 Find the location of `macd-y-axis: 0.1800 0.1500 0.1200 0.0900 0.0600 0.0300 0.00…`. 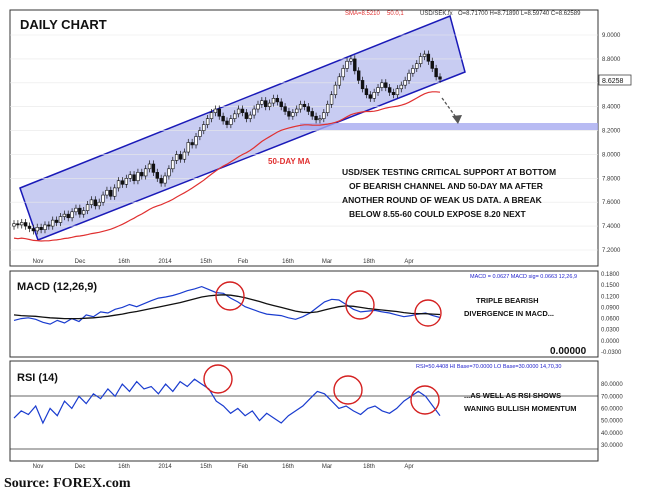

macd-y-axis: 0.1800 0.1500 0.1200 0.0900 0.0600 0.0300 0.00… is located at coordinates (611, 314).